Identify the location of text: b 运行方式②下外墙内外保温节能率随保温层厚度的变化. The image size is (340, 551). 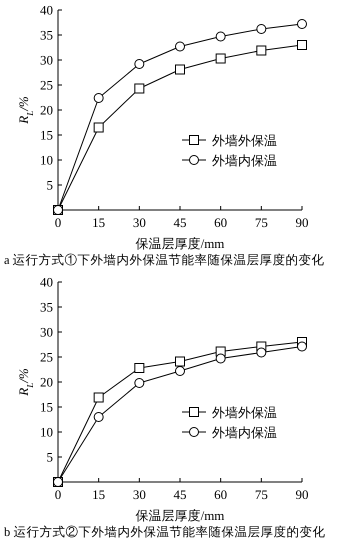
(165, 531).